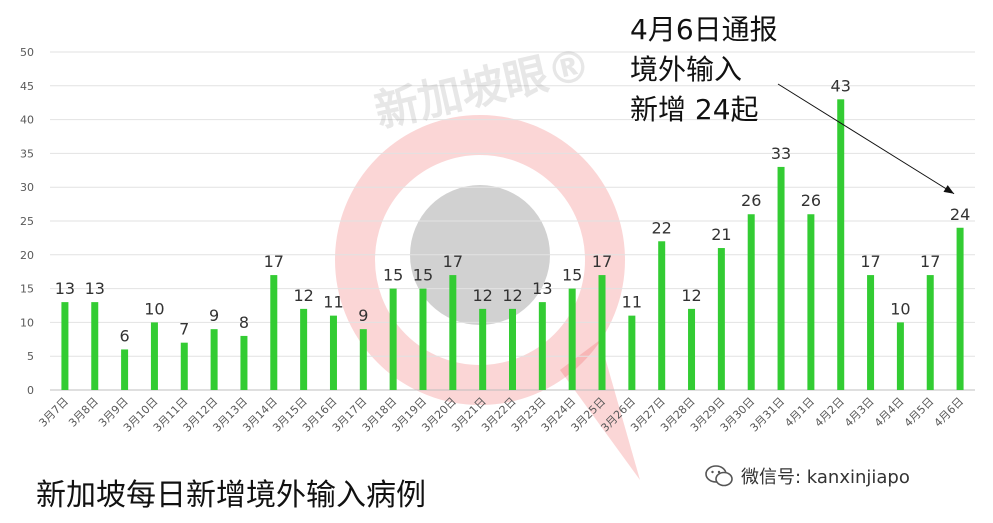 Image resolution: width=993 pixels, height=523 pixels. I want to click on y-tick-label: 45, so click(27, 86).